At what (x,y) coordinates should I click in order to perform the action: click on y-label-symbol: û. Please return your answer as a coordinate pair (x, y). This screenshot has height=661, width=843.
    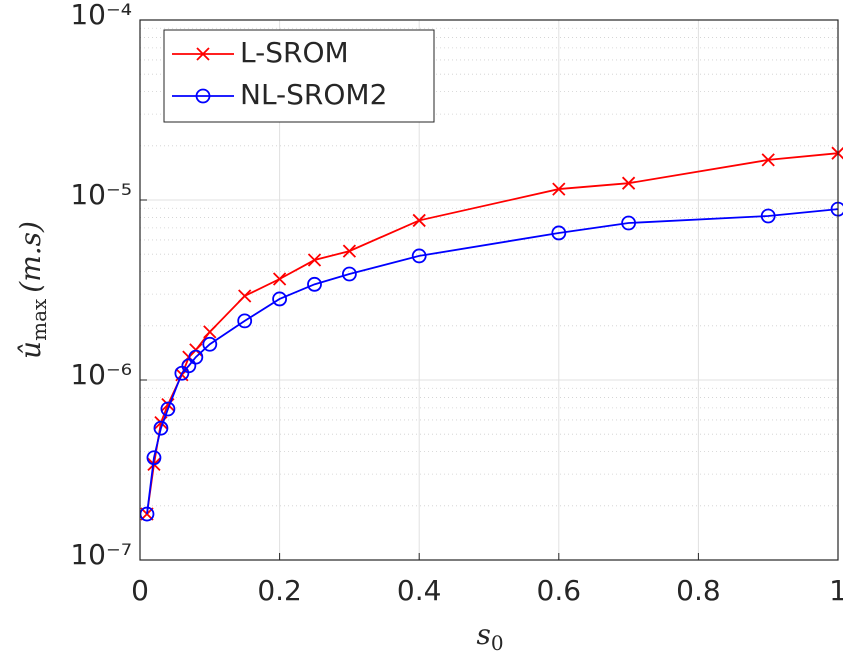
    Looking at the image, I should click on (30, 350).